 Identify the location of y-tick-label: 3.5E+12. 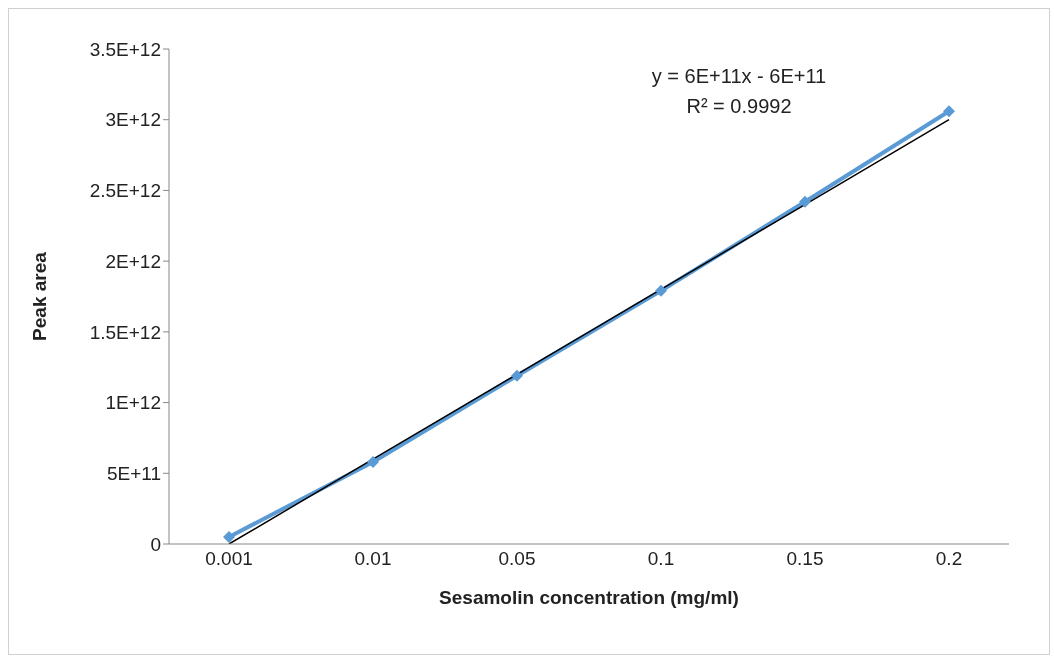
(125, 49).